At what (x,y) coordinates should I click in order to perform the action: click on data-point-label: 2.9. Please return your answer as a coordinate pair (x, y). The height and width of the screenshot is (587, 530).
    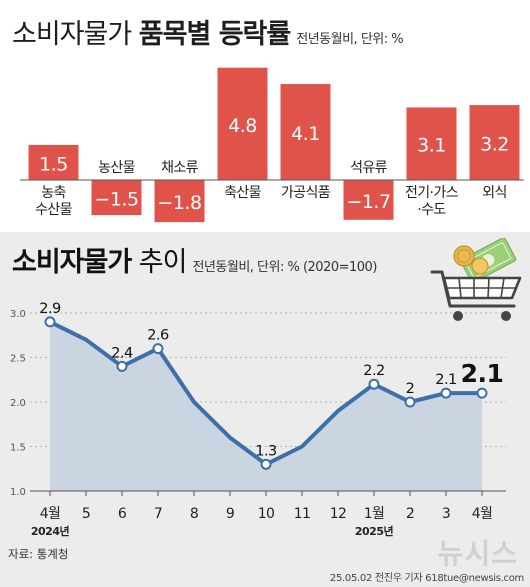
    Looking at the image, I should click on (50, 309).